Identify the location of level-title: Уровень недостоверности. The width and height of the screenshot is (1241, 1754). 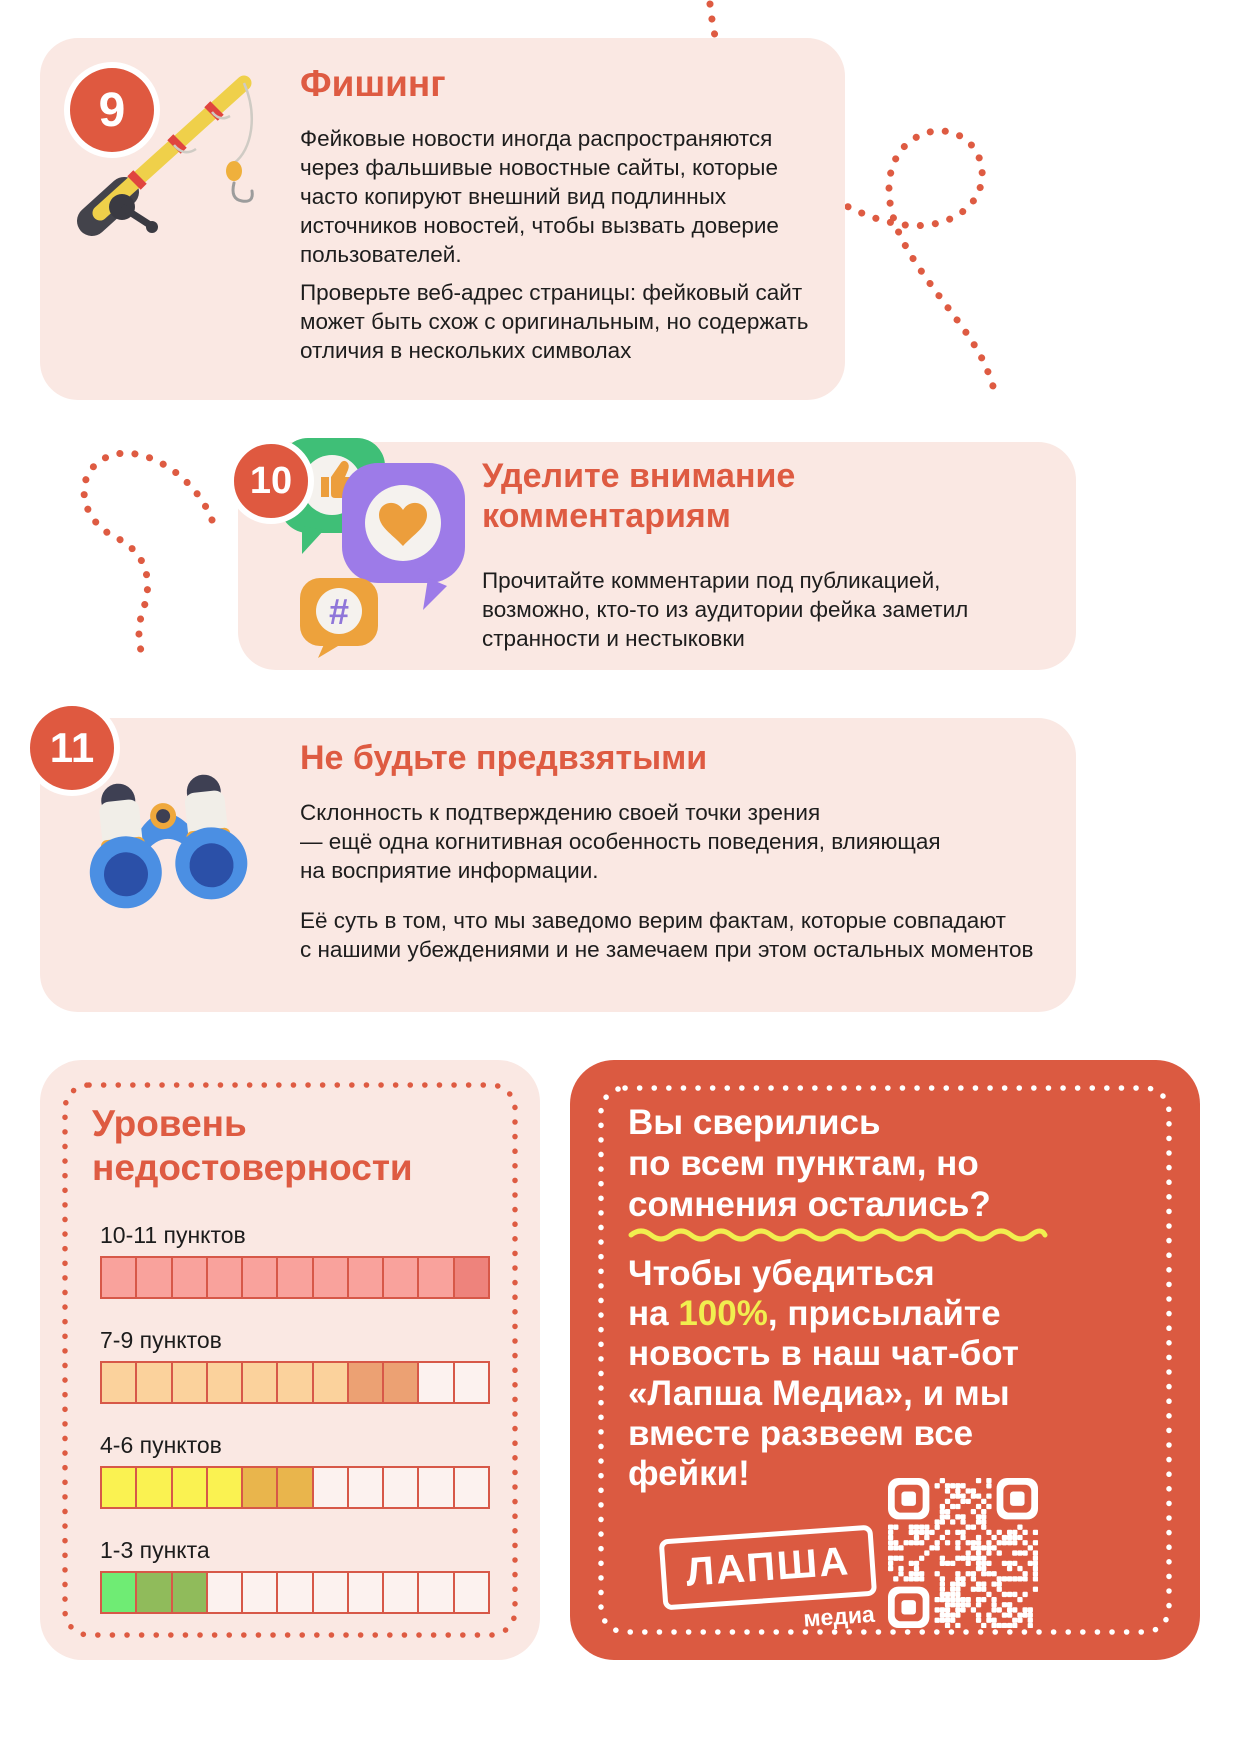
(252, 1145).